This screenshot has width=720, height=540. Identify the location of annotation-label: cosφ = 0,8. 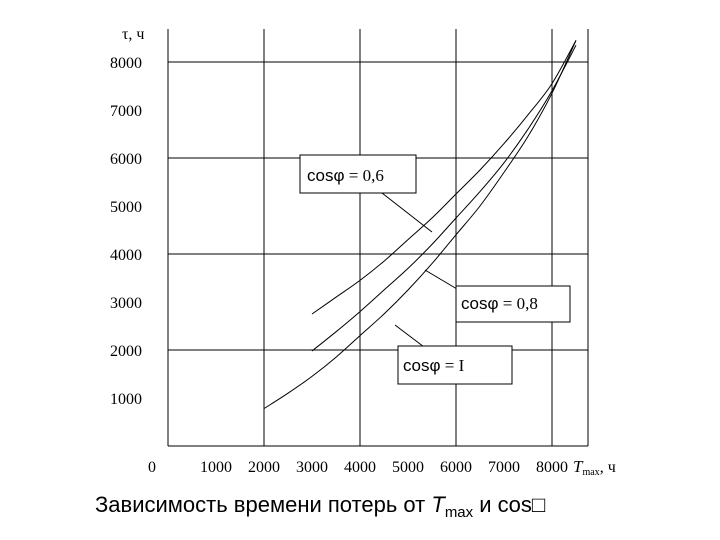
(499, 303).